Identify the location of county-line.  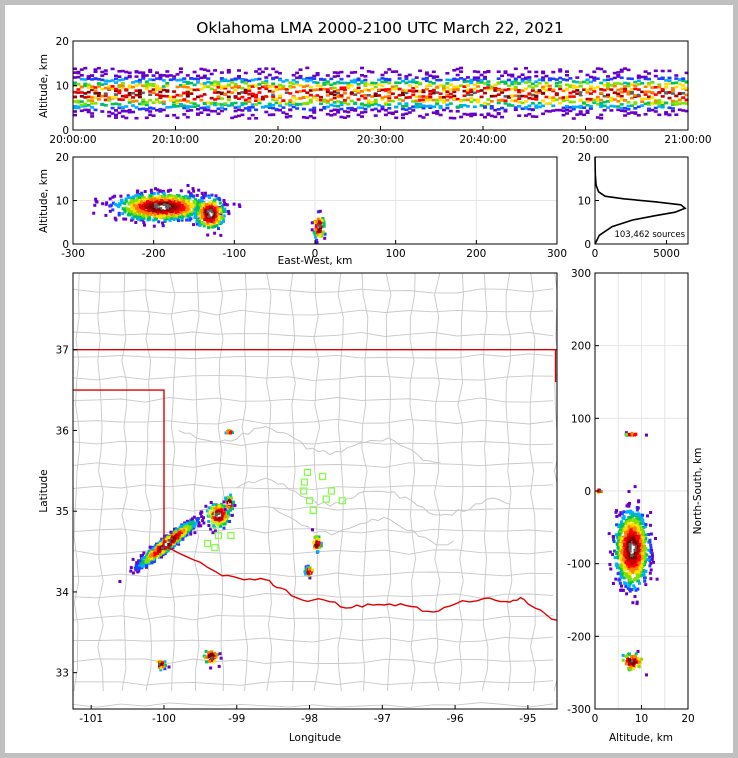
(313, 400).